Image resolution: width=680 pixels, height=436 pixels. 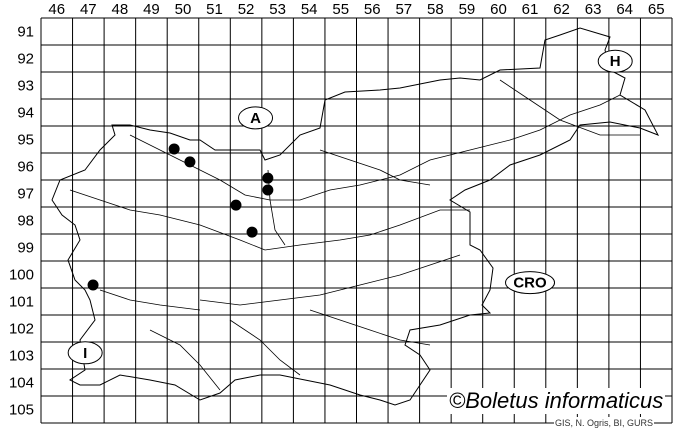 I want to click on column-label: 49, so click(x=151, y=9).